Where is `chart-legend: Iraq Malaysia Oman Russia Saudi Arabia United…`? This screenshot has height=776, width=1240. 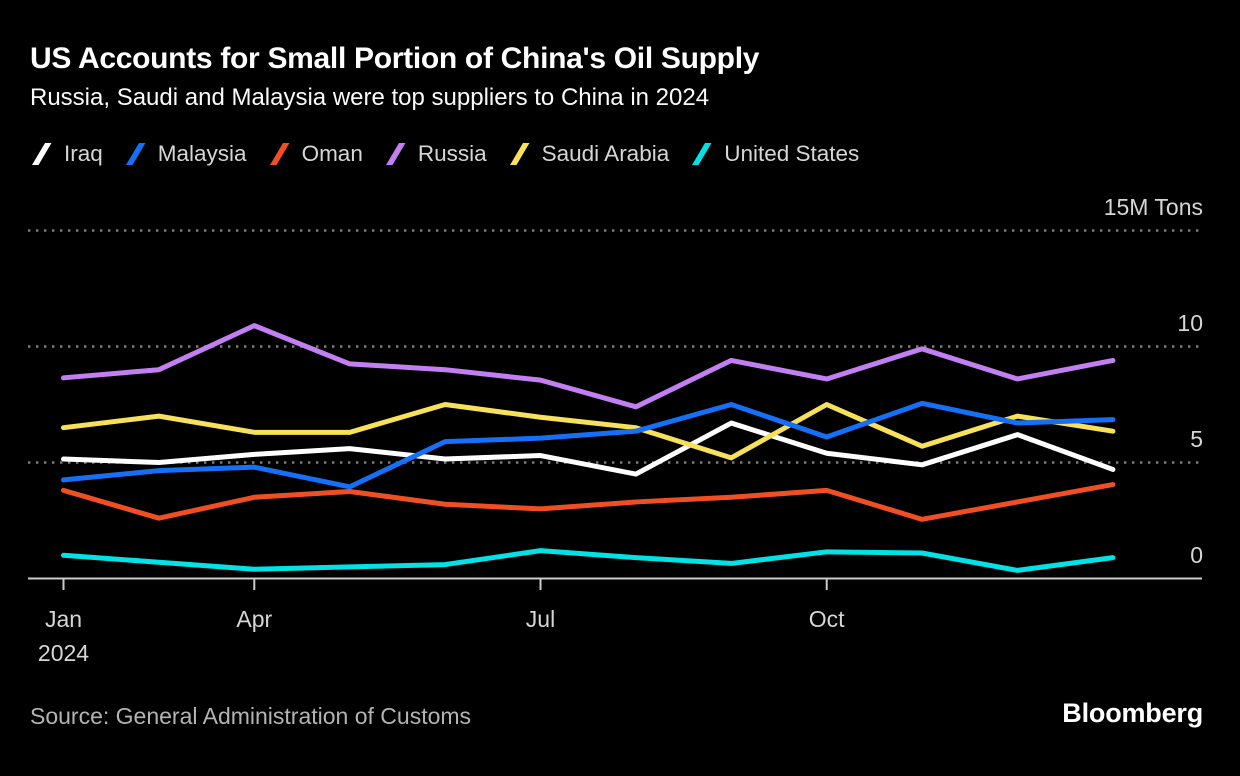
chart-legend: Iraq Malaysia Oman Russia Saudi Arabia United… is located at coordinates (444, 154).